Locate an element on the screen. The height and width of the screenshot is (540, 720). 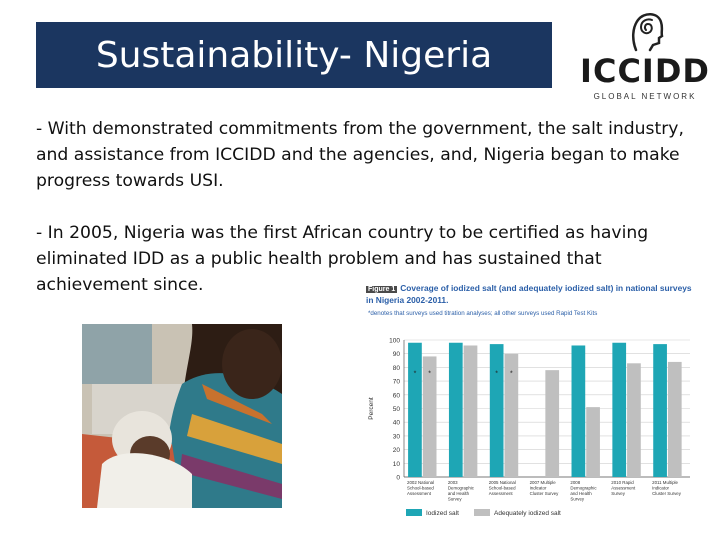
slide-title-bar: Sustainability- Nigeria is located at coordinates (294, 55).